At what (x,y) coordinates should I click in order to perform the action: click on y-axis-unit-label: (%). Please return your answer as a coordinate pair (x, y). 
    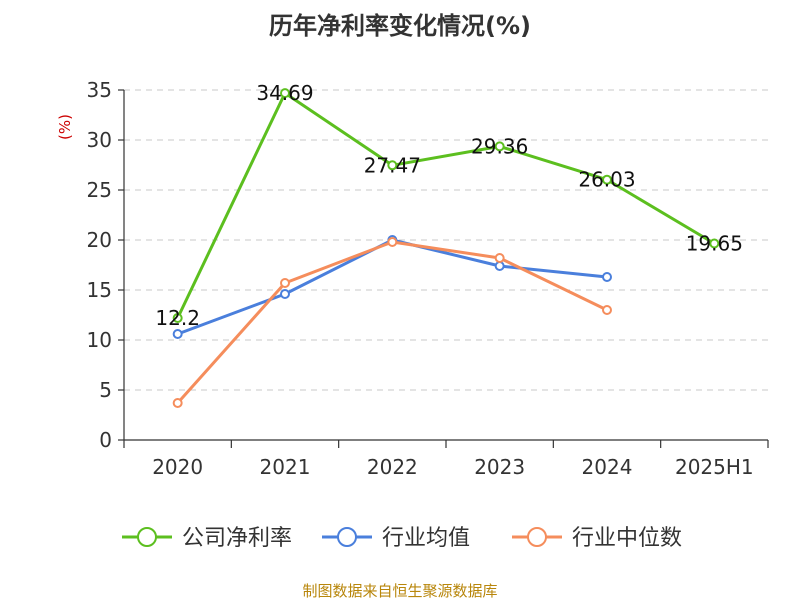
    Looking at the image, I should click on (65, 127).